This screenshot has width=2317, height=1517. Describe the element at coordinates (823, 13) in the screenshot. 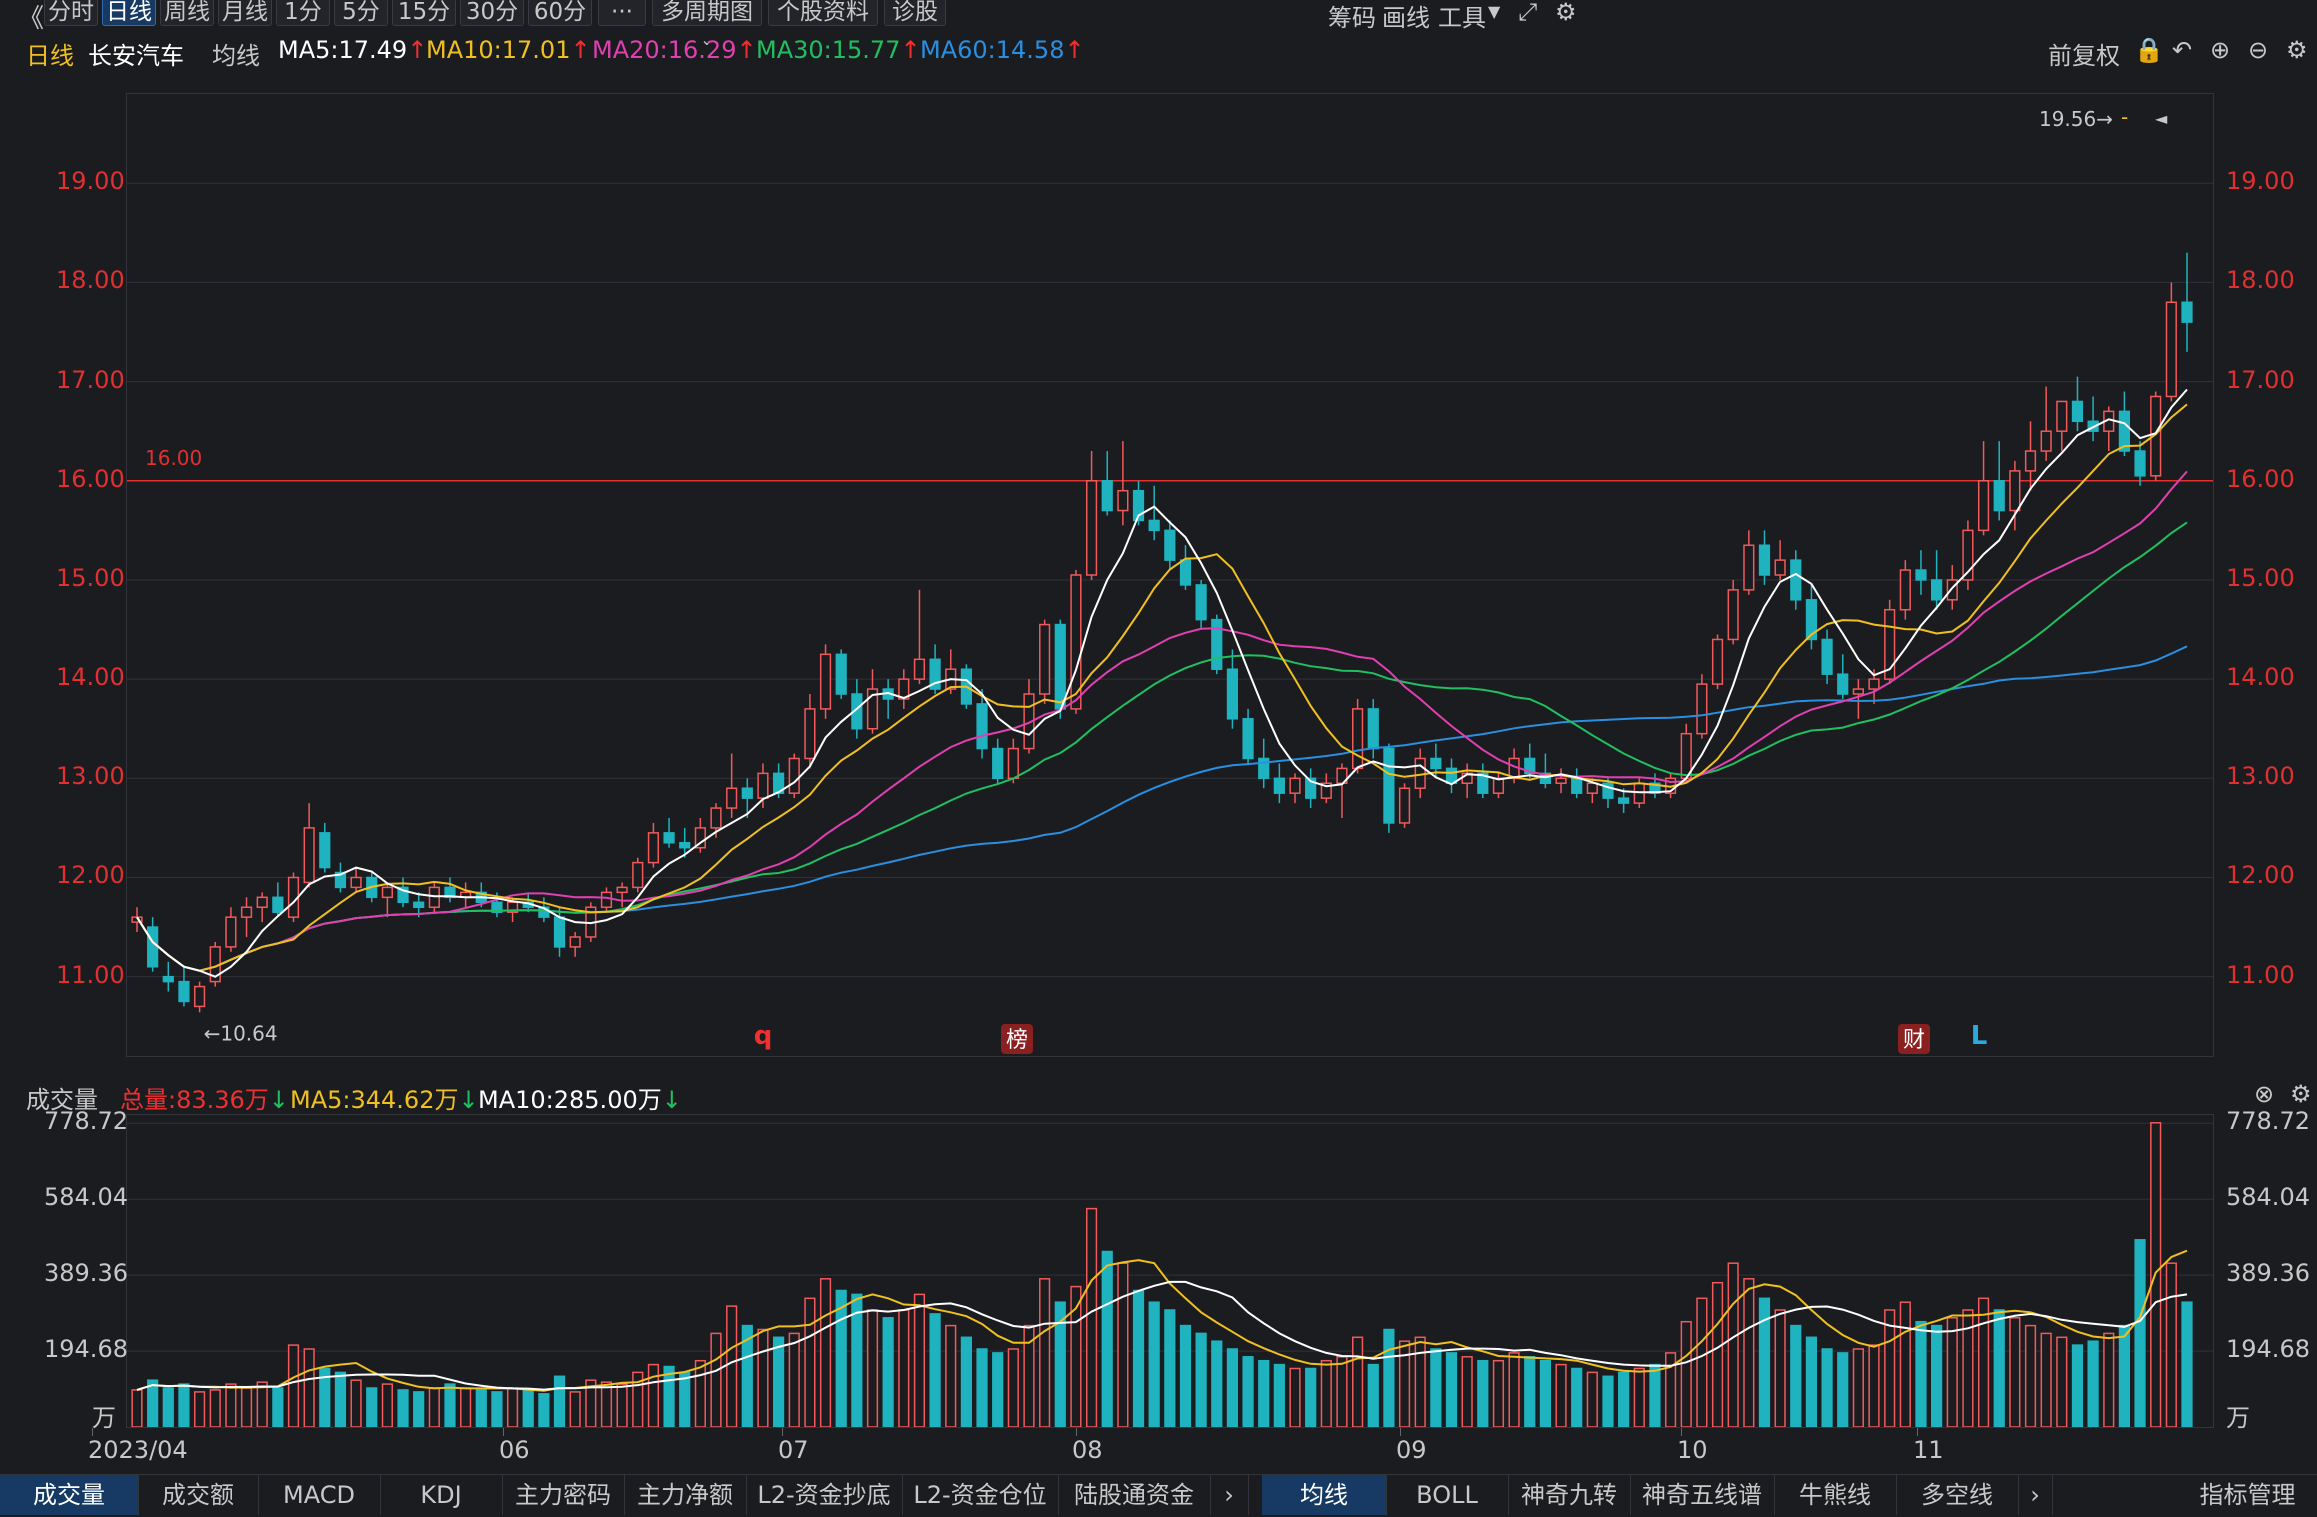

I see `stock-info-button: 个股资料` at that location.